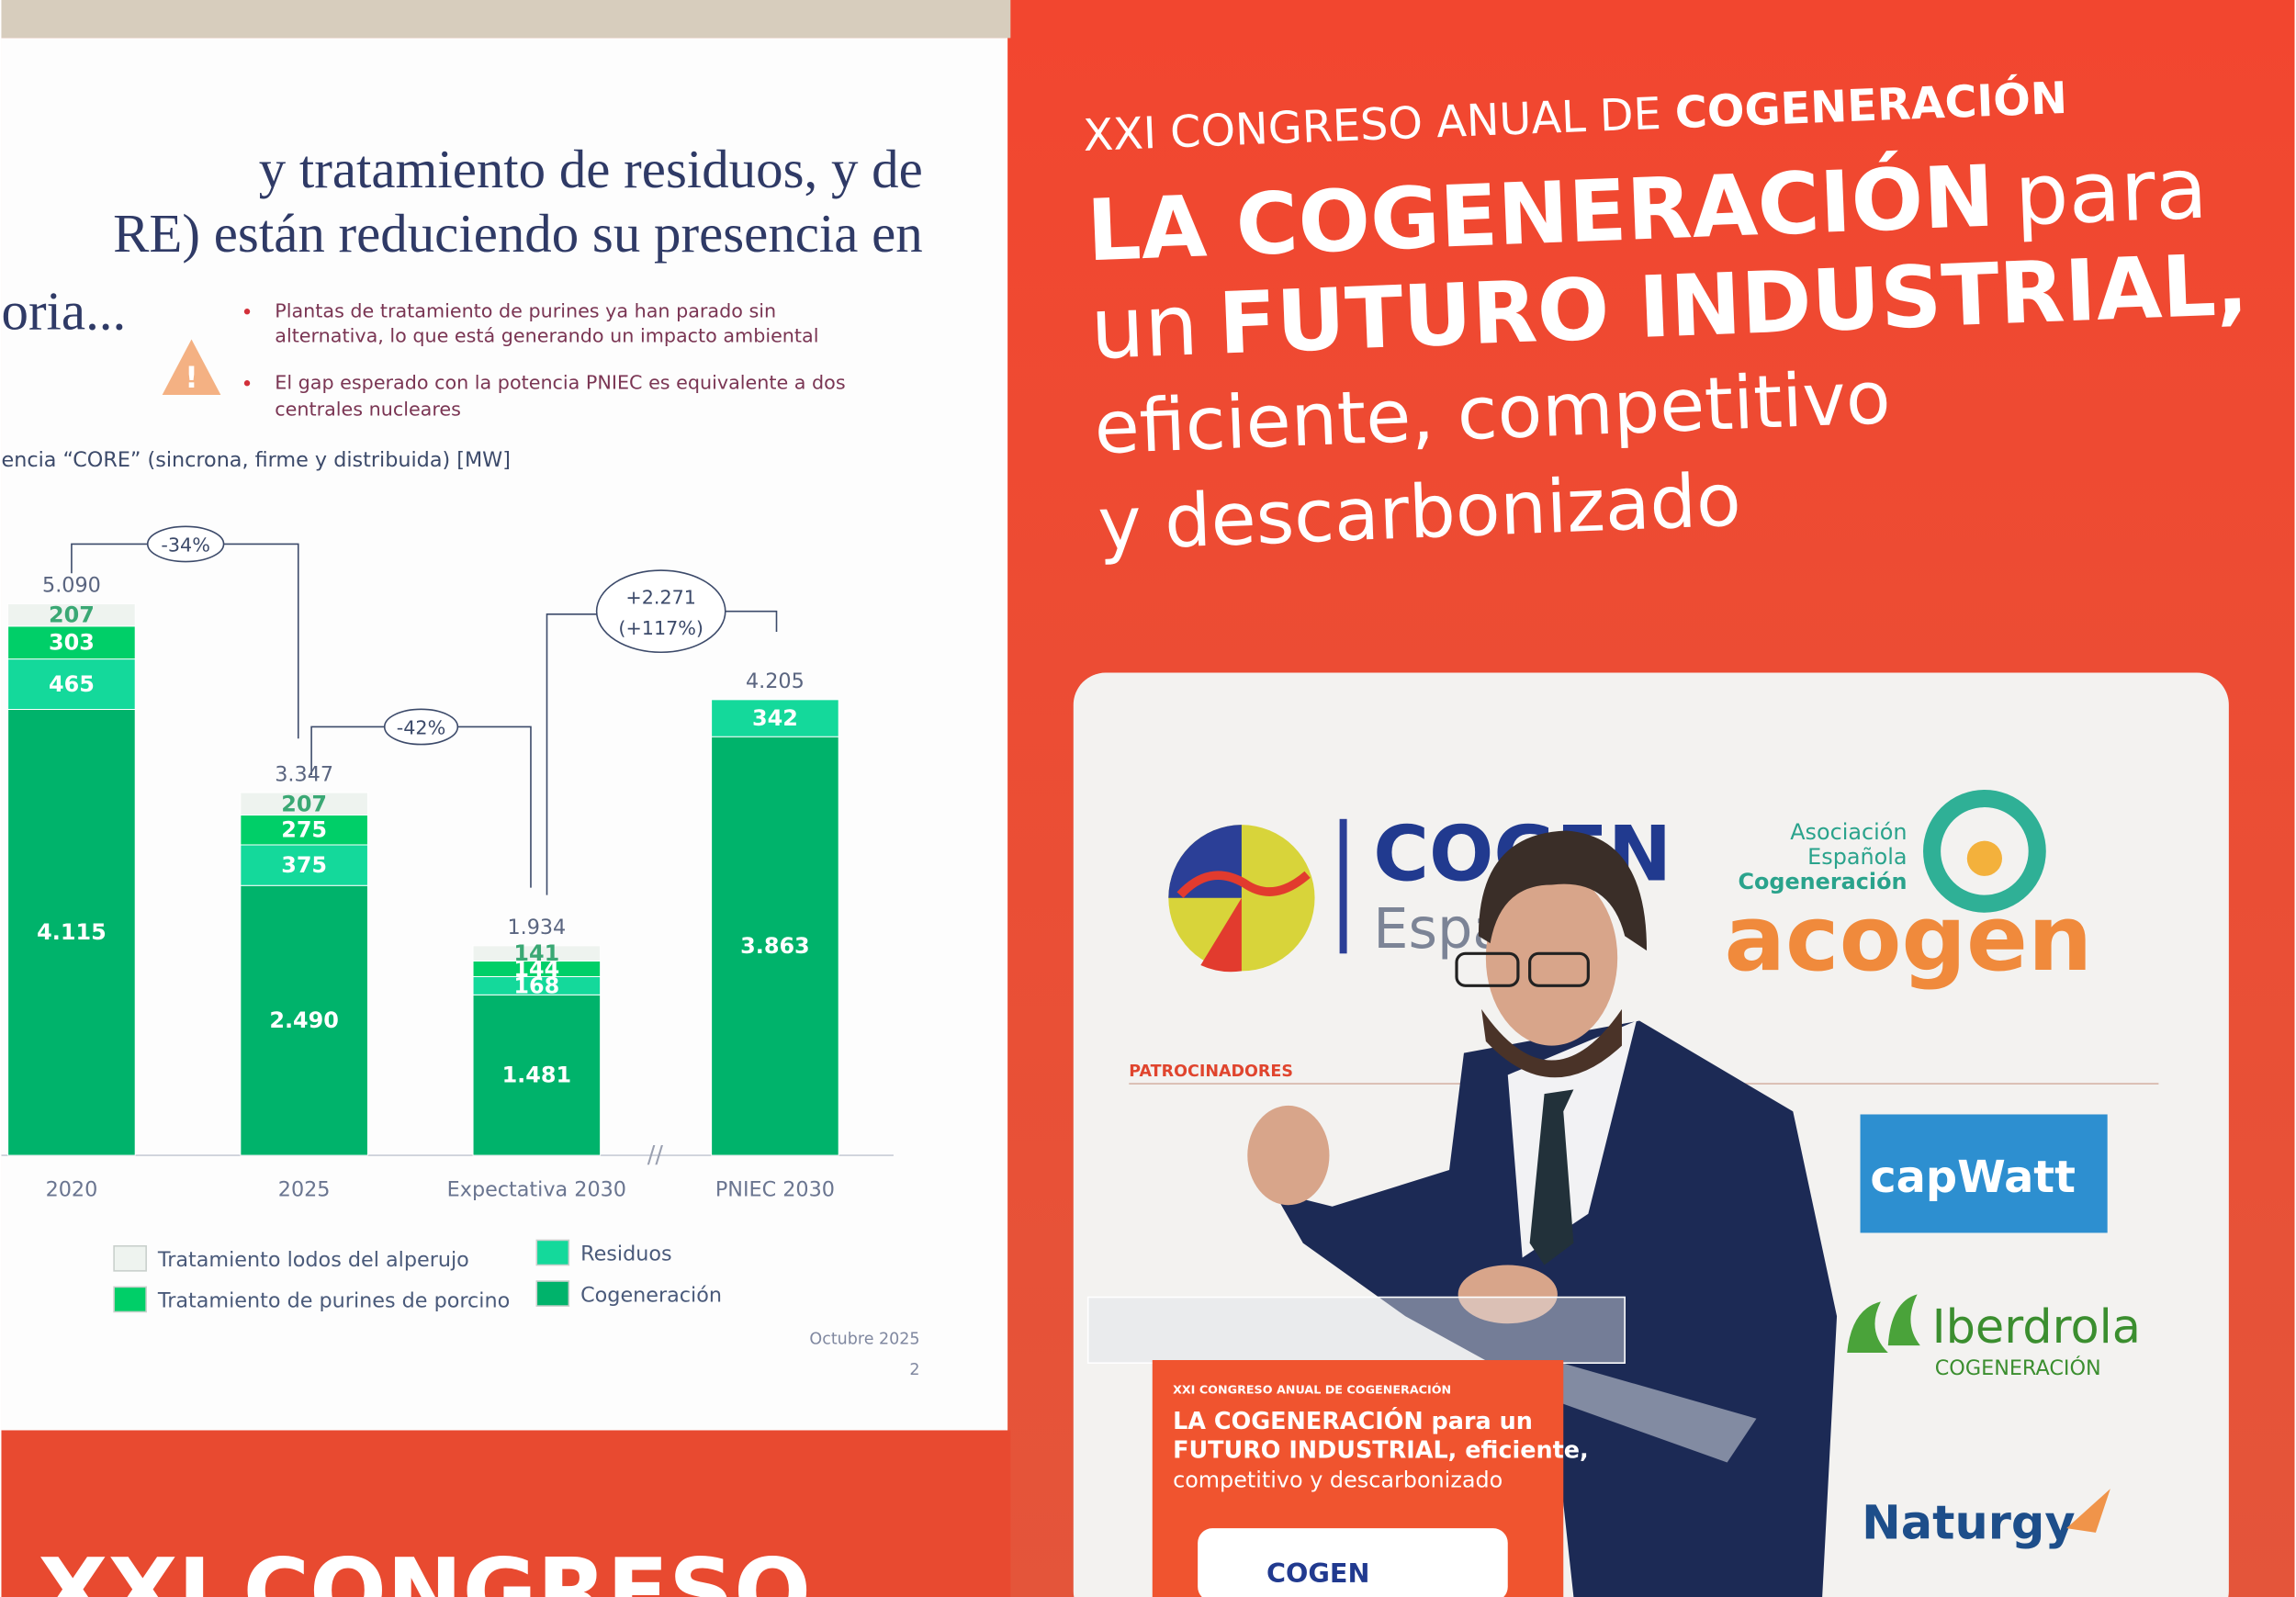 The width and height of the screenshot is (2296, 1597). I want to click on acogen-ring, so click(1984, 851).